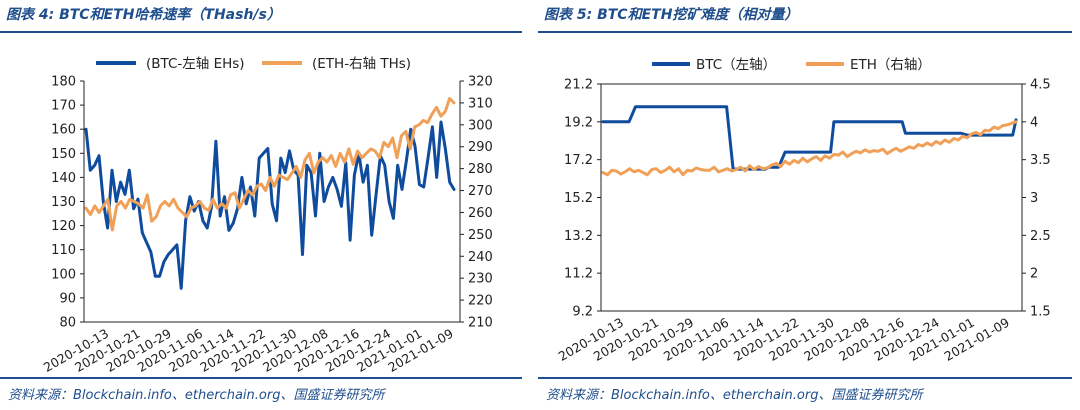 Image resolution: width=1080 pixels, height=410 pixels. What do you see at coordinates (805, 32) in the screenshot?
I see `figure-5-top-rule` at bounding box center [805, 32].